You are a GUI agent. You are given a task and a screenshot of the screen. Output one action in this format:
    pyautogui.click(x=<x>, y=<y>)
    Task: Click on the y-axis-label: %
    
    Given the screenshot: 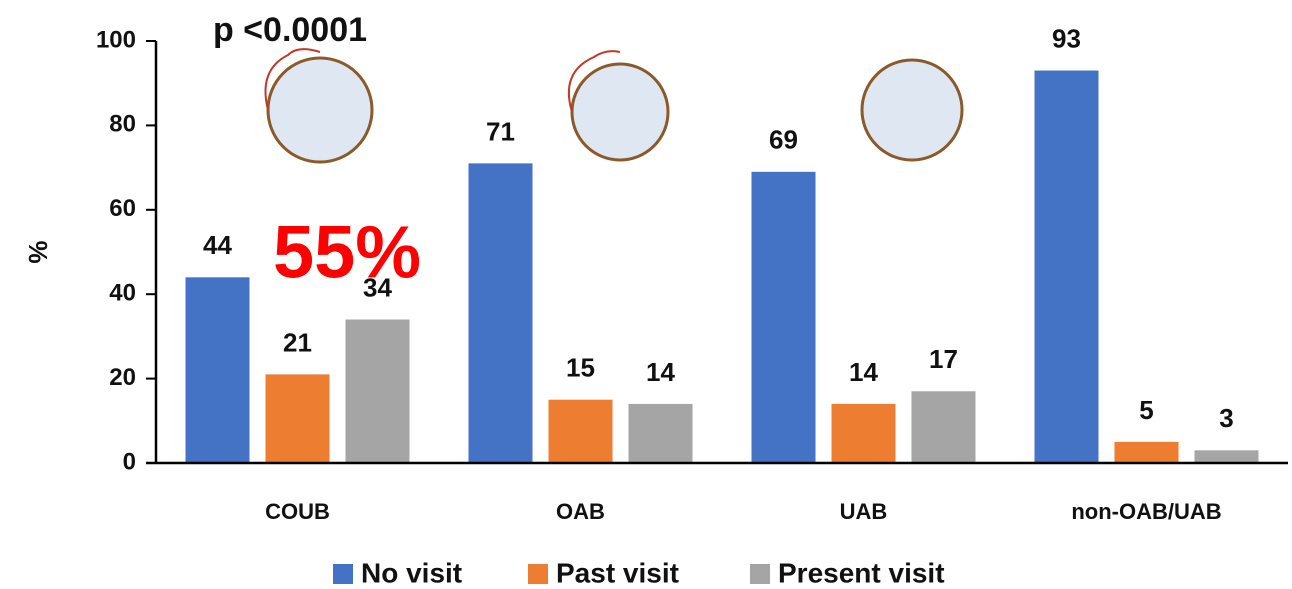 What is the action you would take?
    pyautogui.click(x=38, y=251)
    